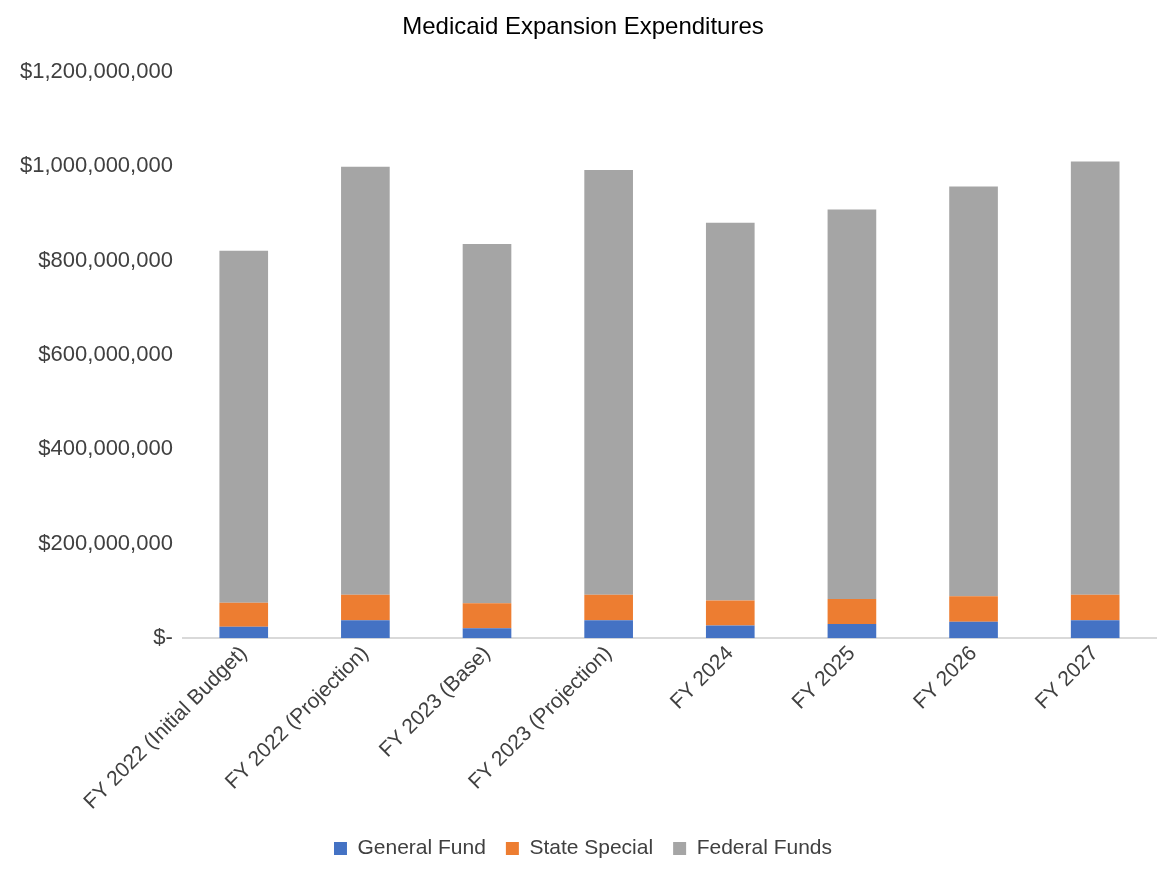  Describe the element at coordinates (764, 847) in the screenshot. I see `legend-label: Federal Funds` at that location.